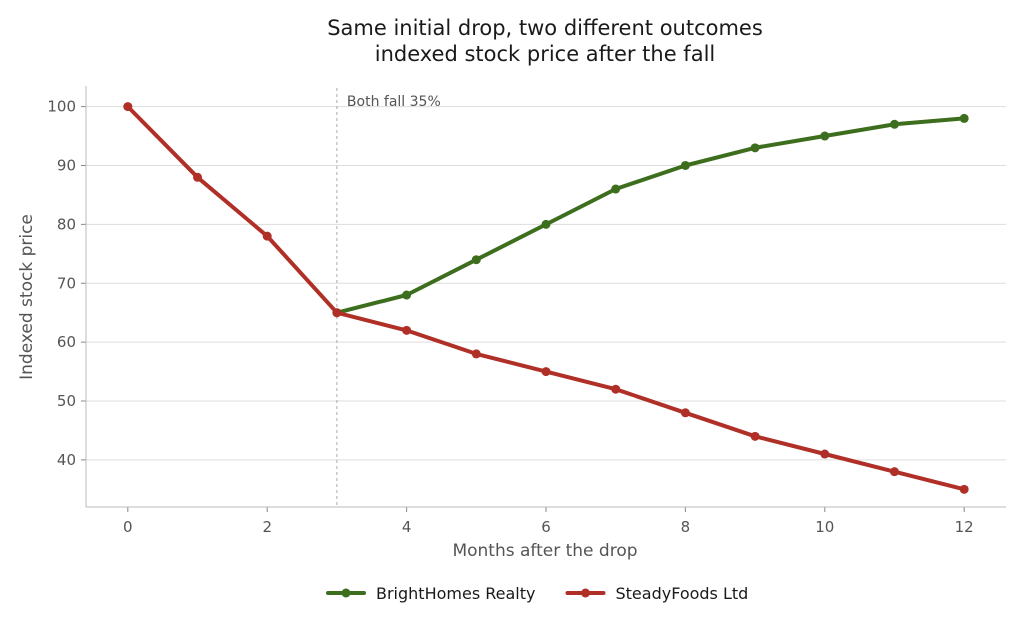 Image resolution: width=1024 pixels, height=638 pixels. I want to click on x-tick-label: 4, so click(407, 527).